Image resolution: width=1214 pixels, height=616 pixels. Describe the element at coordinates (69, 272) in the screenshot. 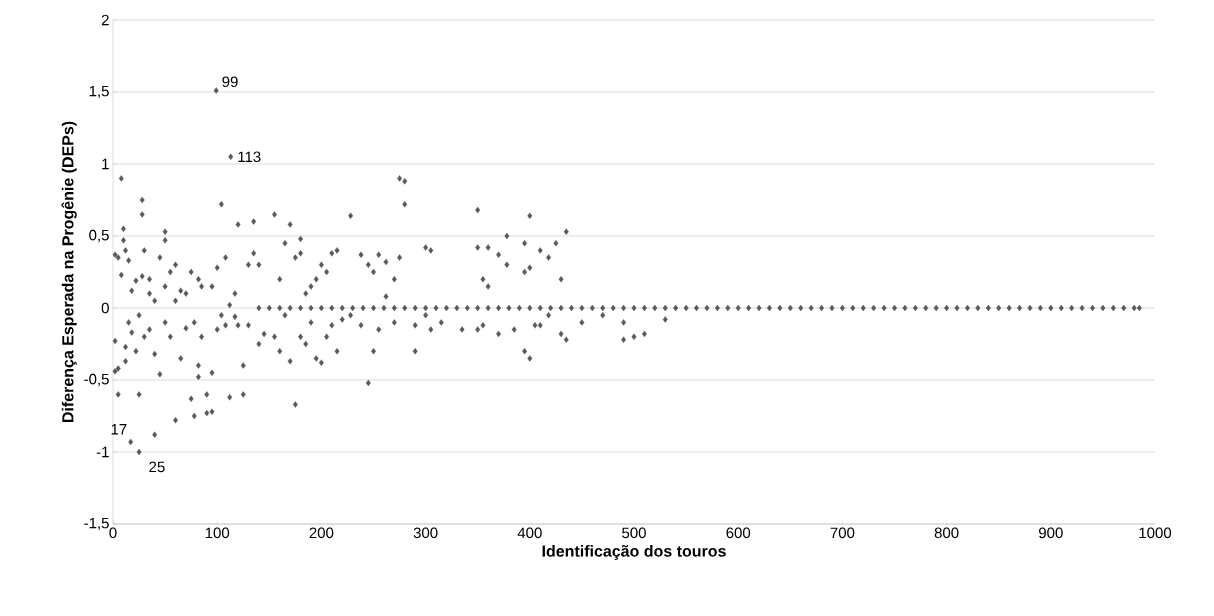

I see `y-axis-title: Diferença Esperada na Progênie (DEPs)` at that location.